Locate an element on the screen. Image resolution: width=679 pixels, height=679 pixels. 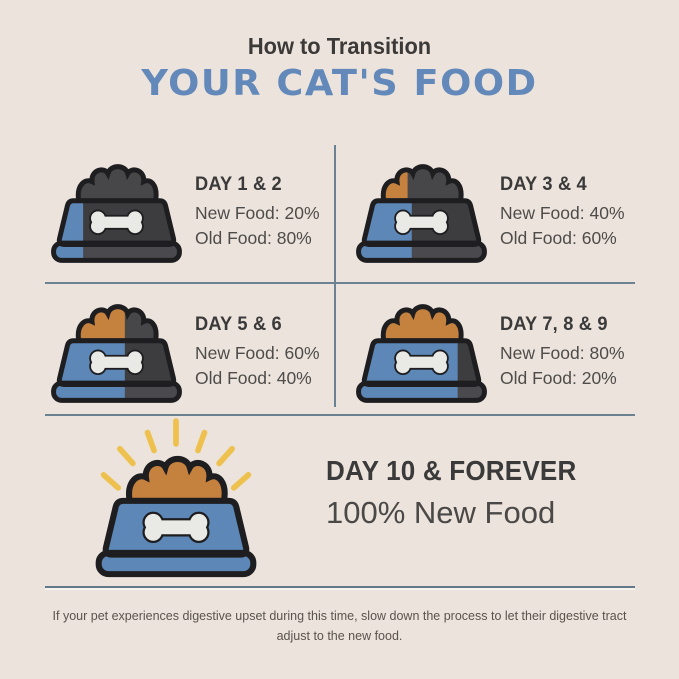
day-label: DAY 5 & 6 is located at coordinates (238, 325).